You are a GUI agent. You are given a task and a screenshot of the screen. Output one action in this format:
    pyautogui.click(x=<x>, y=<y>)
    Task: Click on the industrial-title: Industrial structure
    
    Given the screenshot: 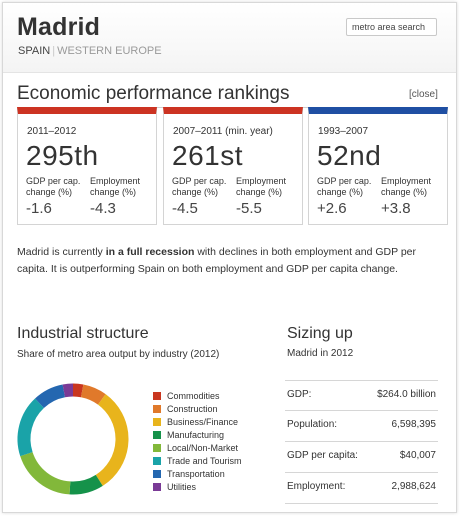 What is the action you would take?
    pyautogui.click(x=83, y=333)
    